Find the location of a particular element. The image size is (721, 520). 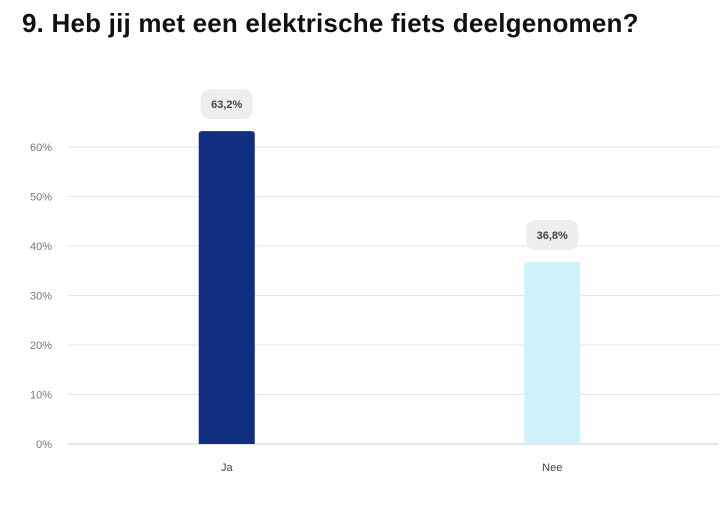

y-tick-label: 0% is located at coordinates (44, 445).